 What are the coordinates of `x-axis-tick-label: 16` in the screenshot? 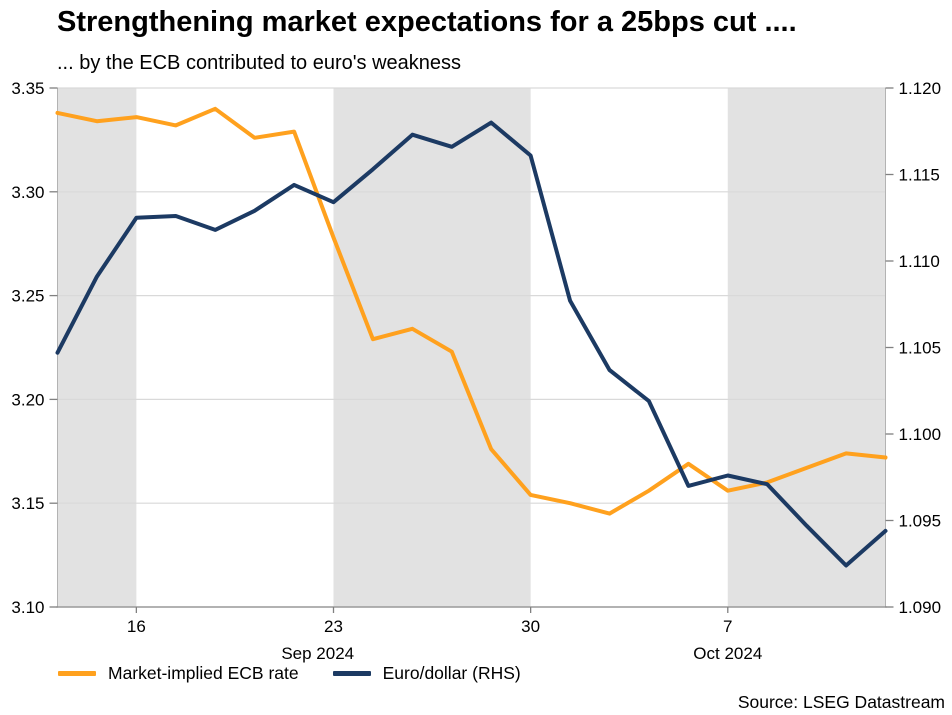 It's located at (136, 626).